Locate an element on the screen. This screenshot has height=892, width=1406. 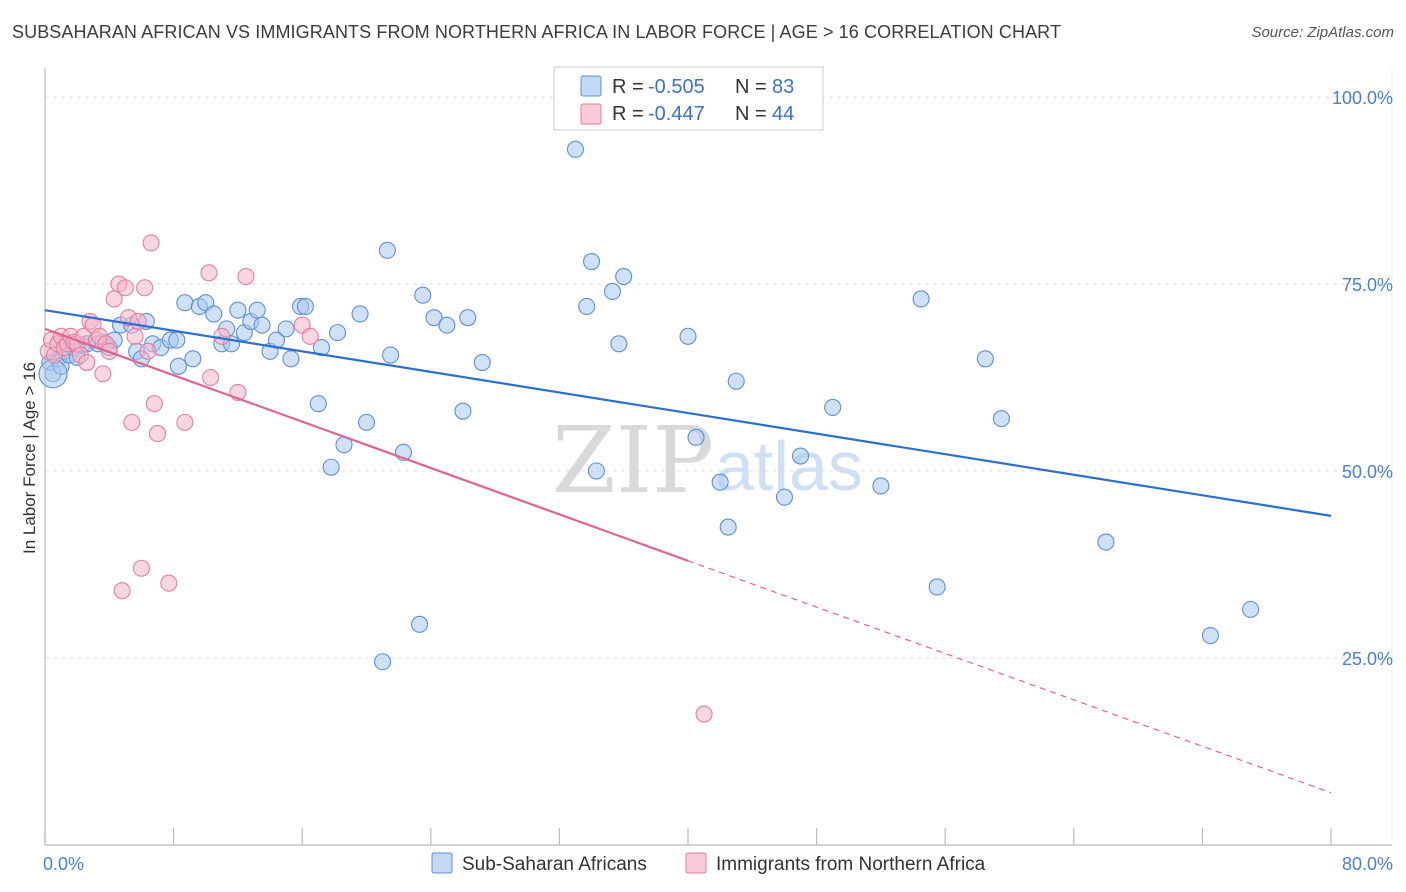
legend-r-value: -0.447 is located at coordinates (676, 114).